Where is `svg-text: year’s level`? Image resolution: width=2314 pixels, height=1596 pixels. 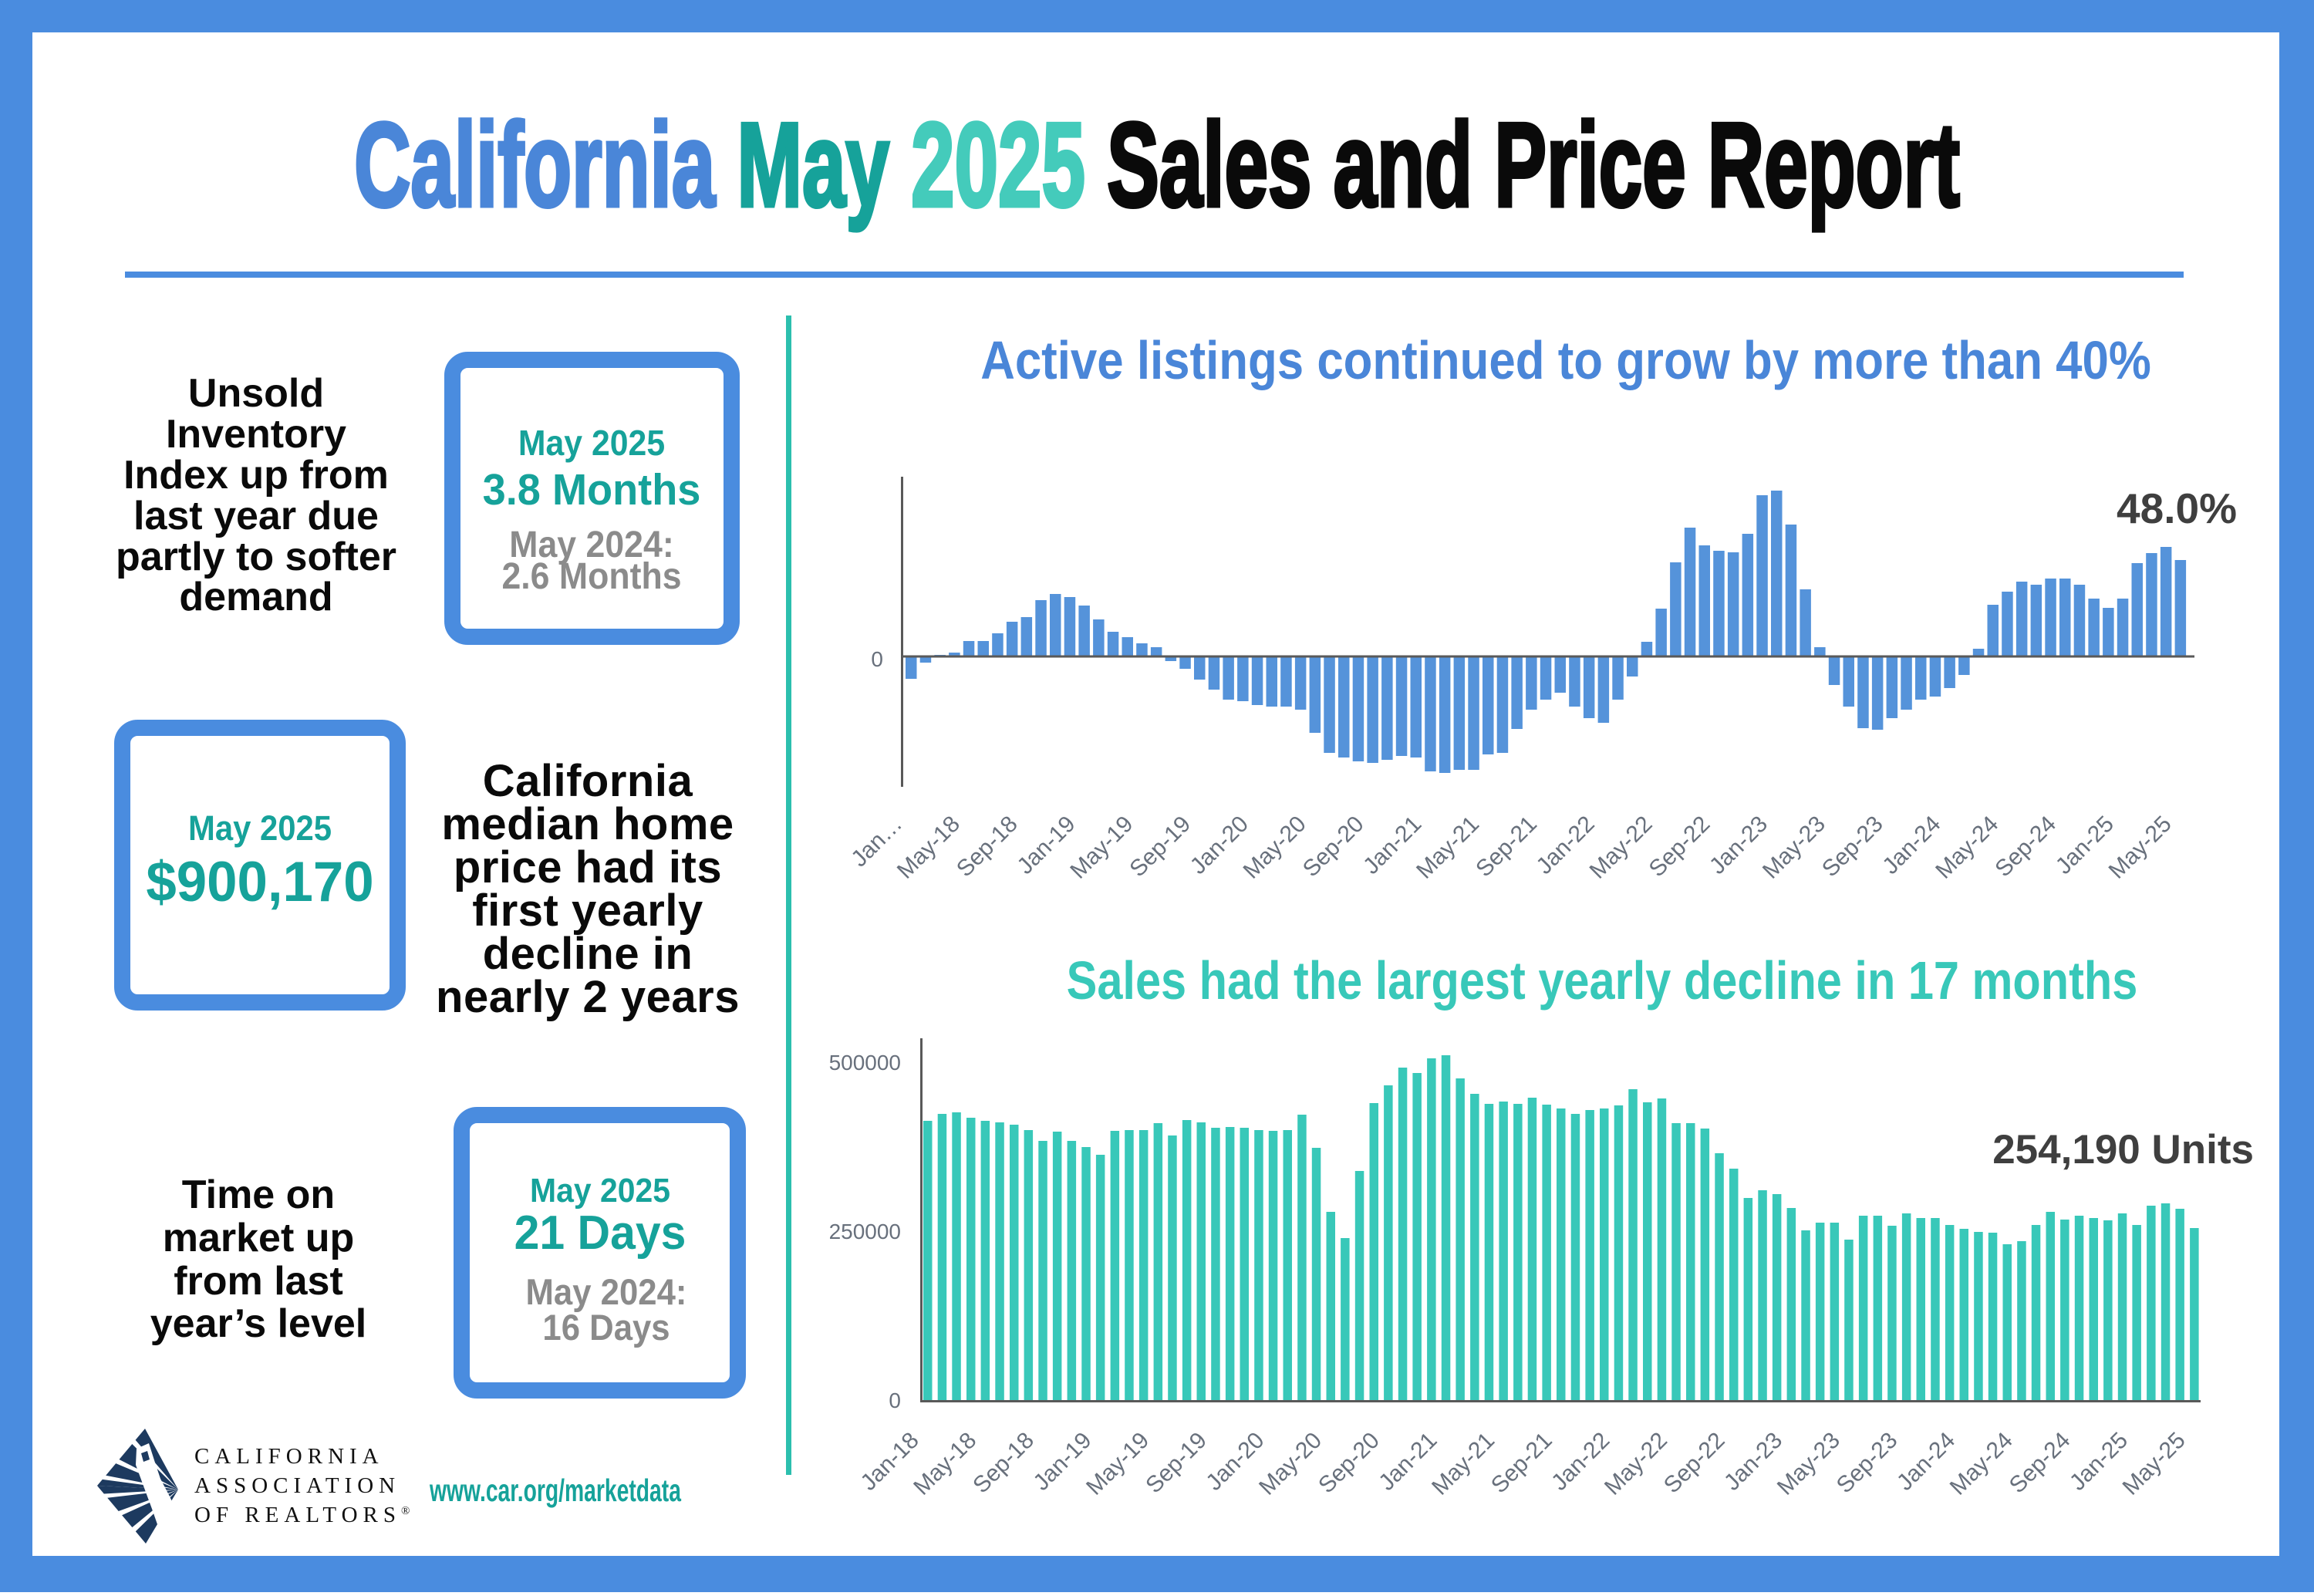
svg-text: year’s level is located at coordinates (258, 1323).